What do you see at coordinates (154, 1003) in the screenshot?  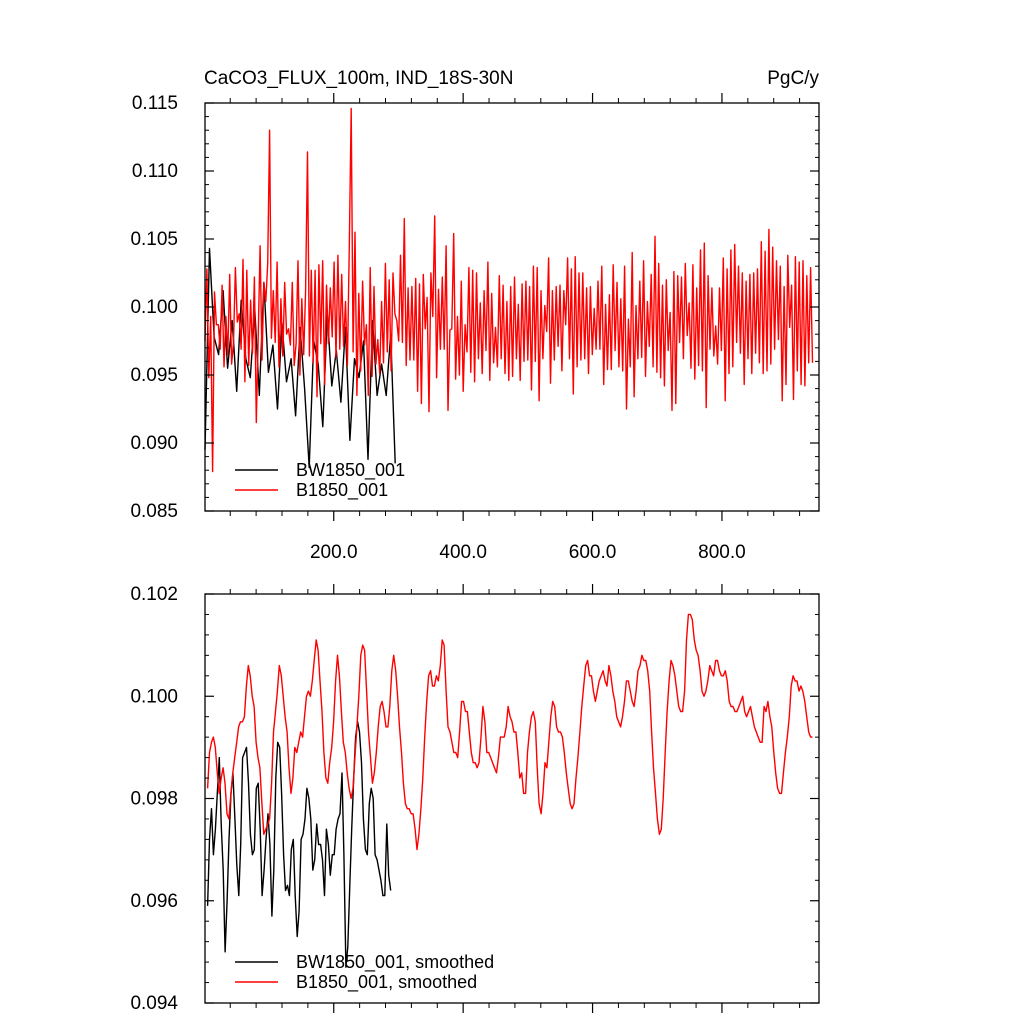 I see `y-tick-label: 0.094` at bounding box center [154, 1003].